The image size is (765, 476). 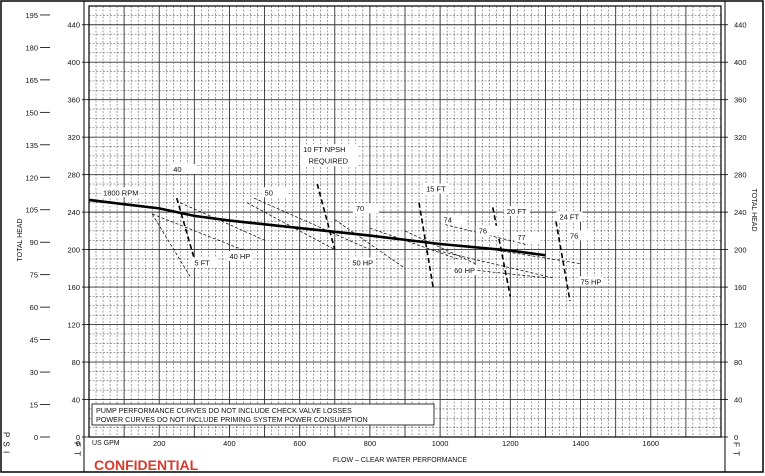 I want to click on psi-tick-label: 0, so click(x=36, y=437).